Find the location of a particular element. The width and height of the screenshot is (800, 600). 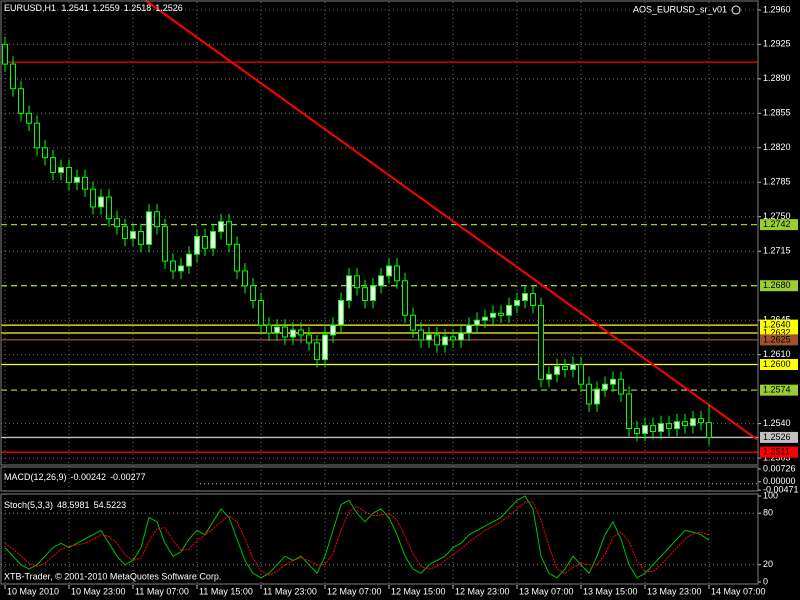

y-tick-label: 0 is located at coordinates (765, 581).